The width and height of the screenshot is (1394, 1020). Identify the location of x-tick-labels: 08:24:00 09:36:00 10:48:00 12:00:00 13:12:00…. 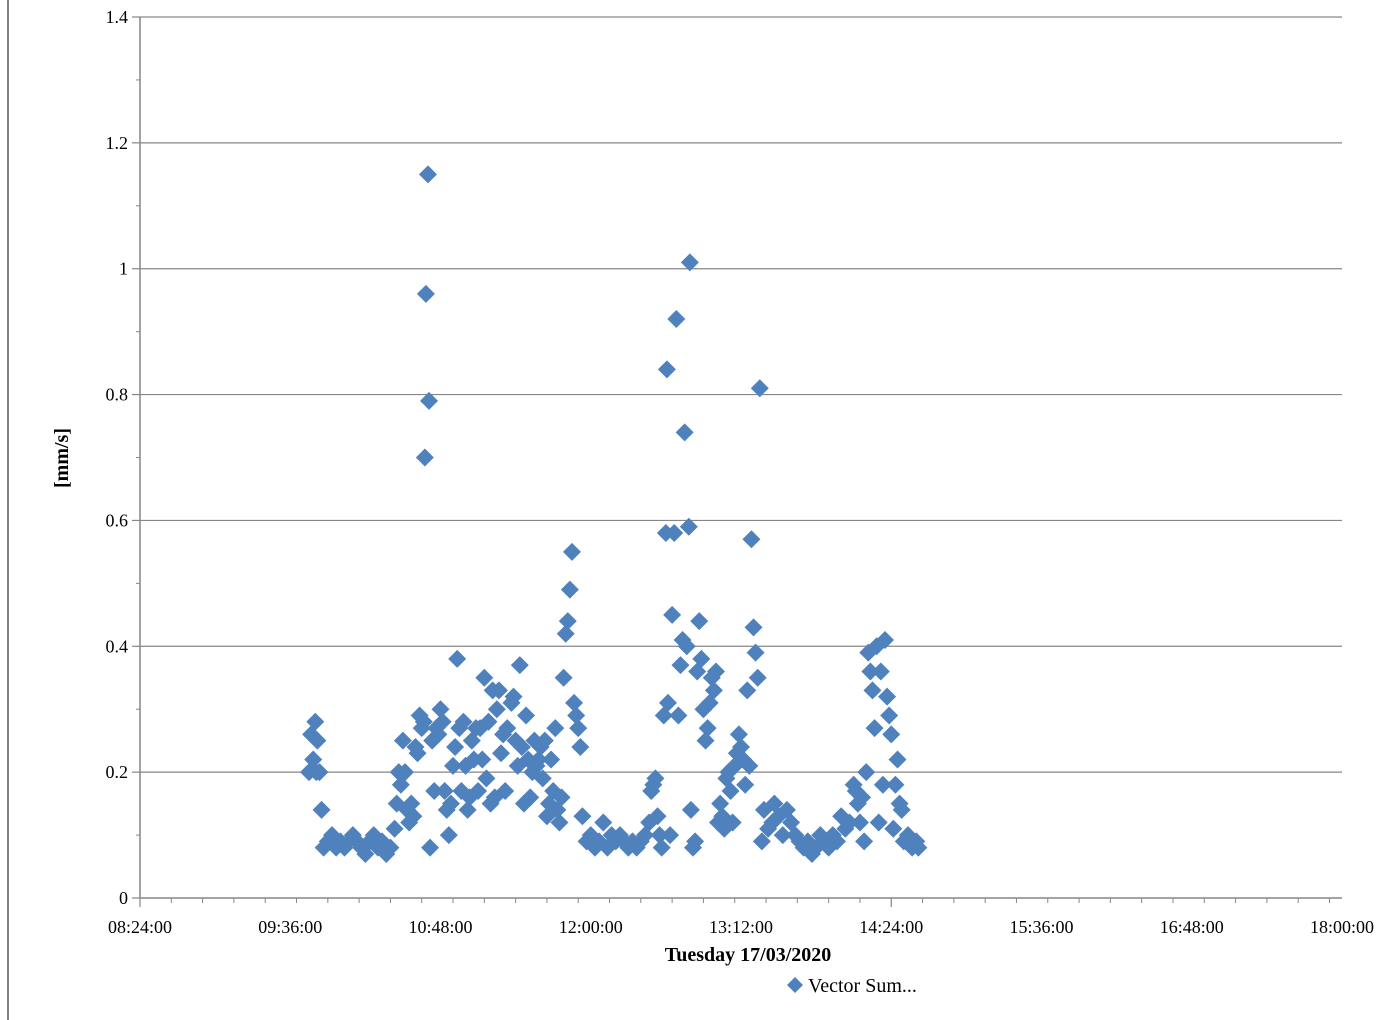
(741, 927).